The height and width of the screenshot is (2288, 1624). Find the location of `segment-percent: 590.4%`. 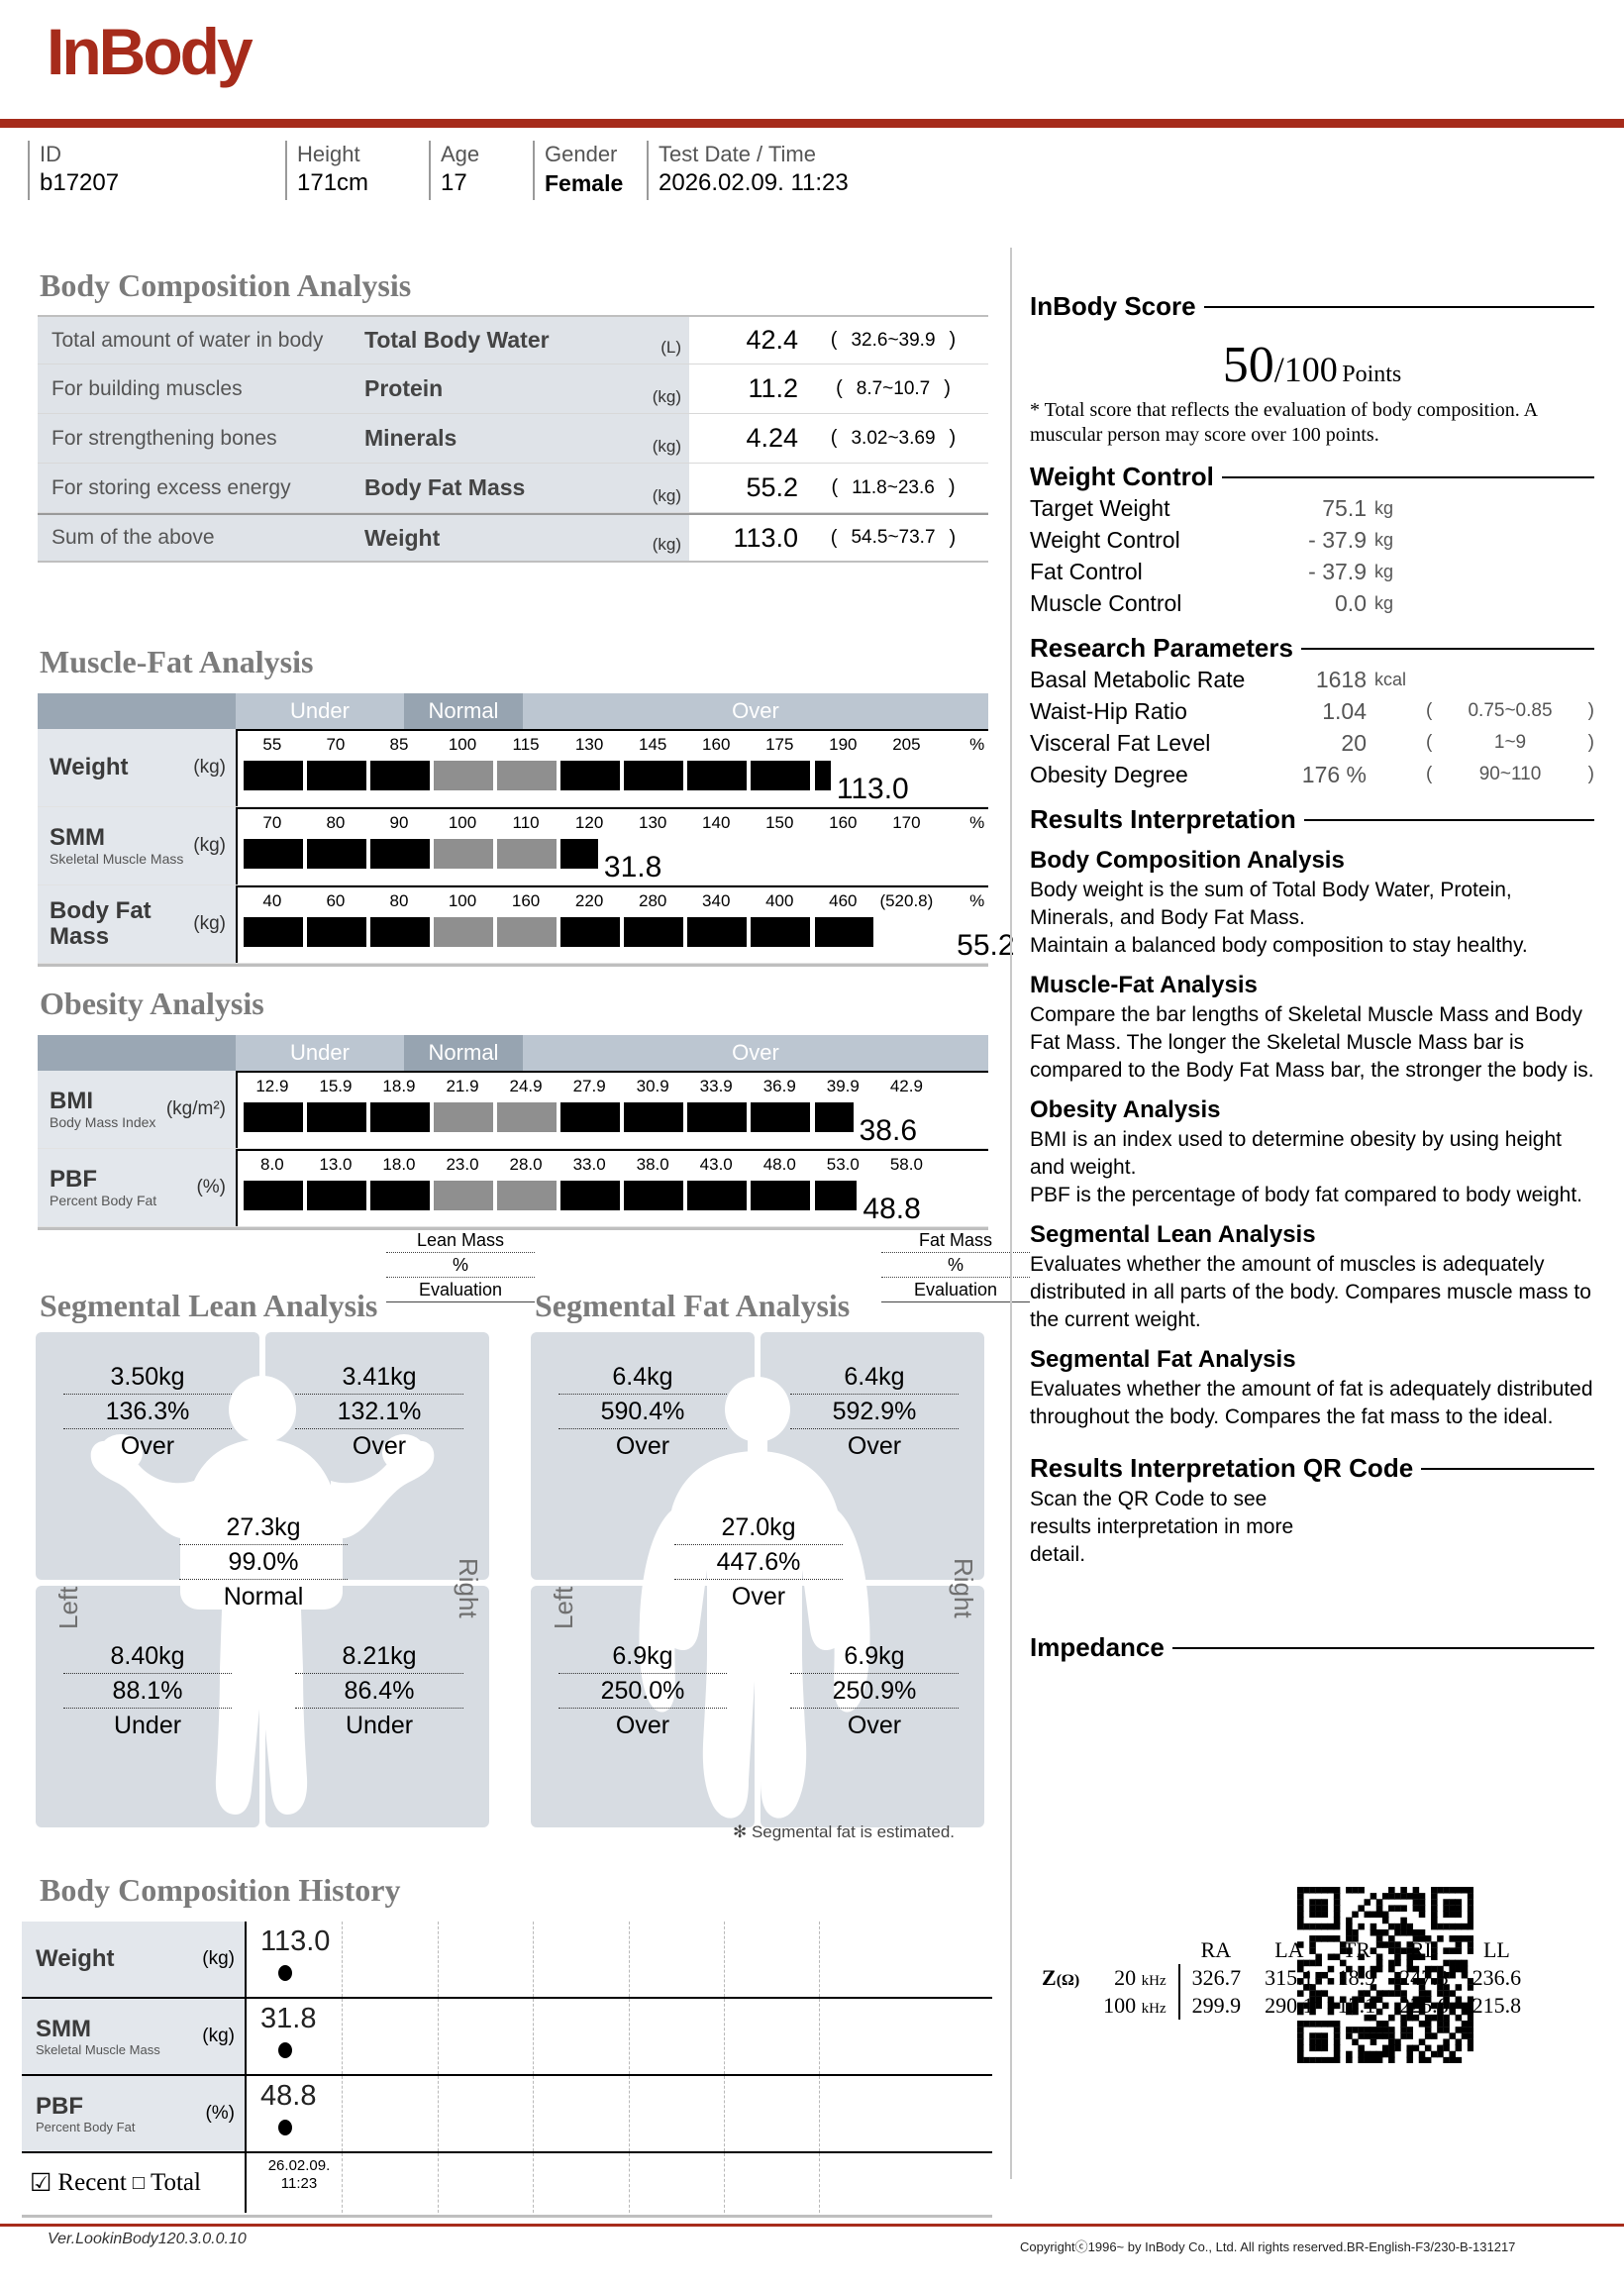

segment-percent: 590.4% is located at coordinates (642, 1412).